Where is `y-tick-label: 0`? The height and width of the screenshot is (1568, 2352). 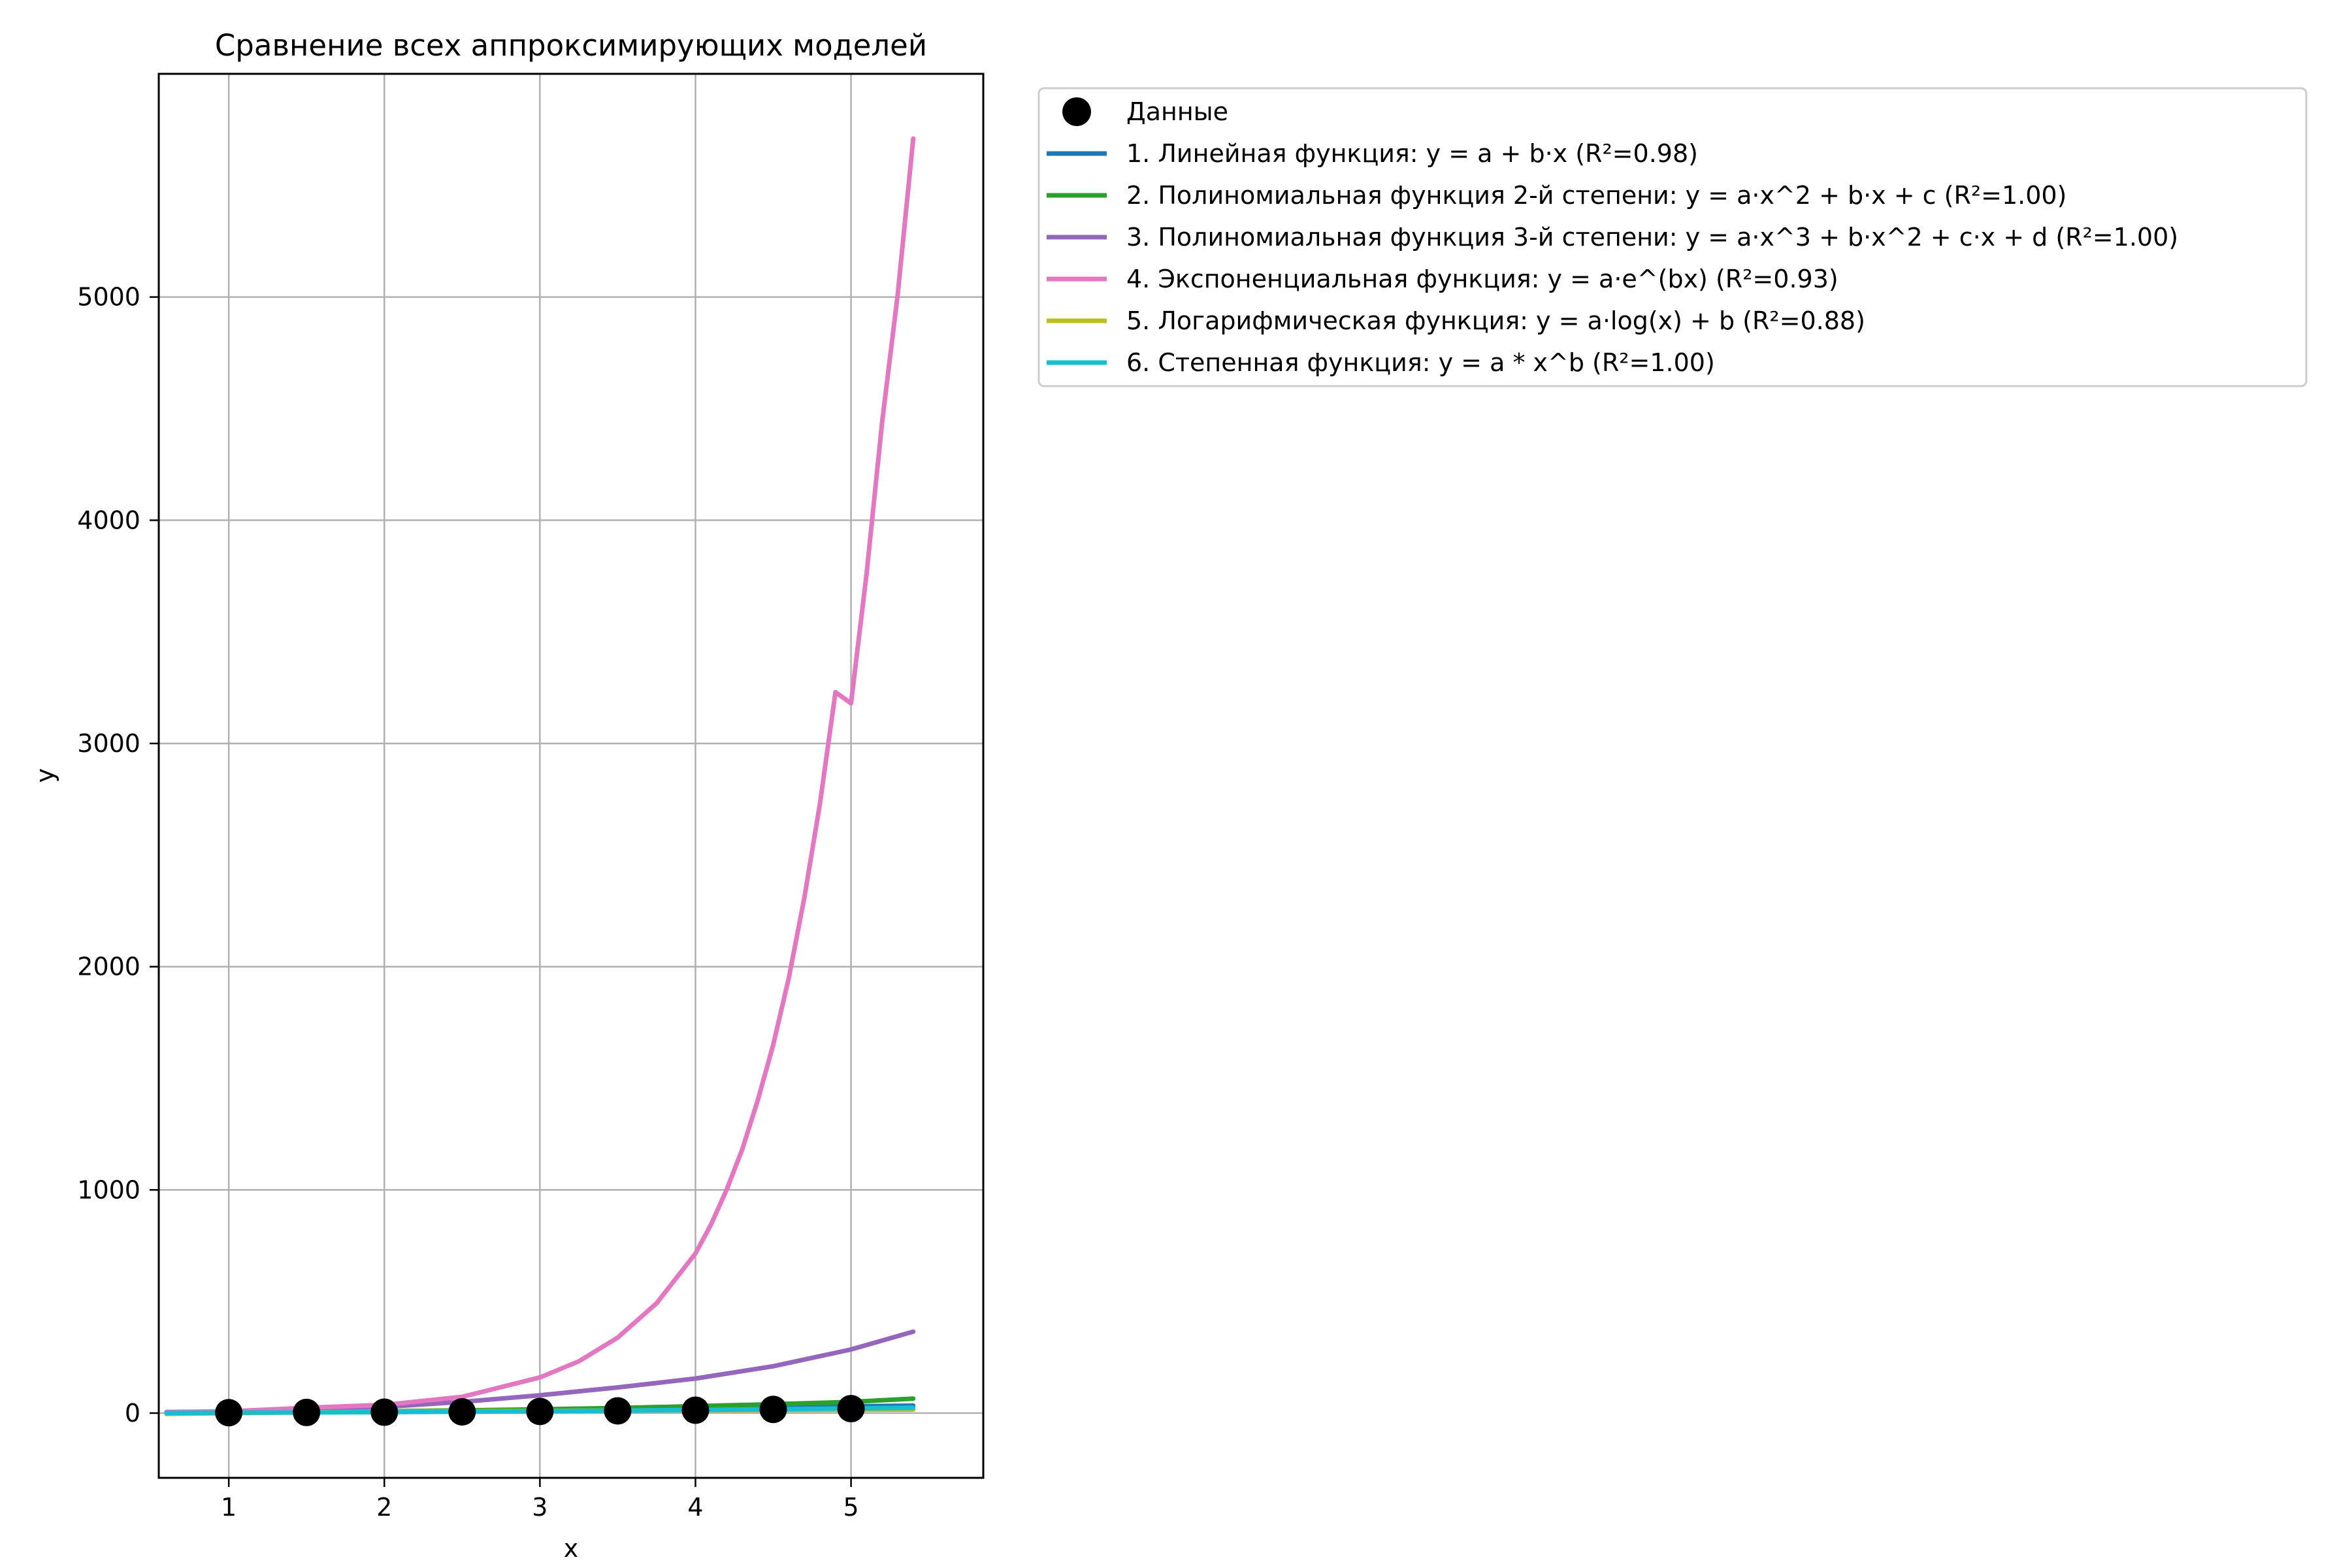
y-tick-label: 0 is located at coordinates (132, 1413).